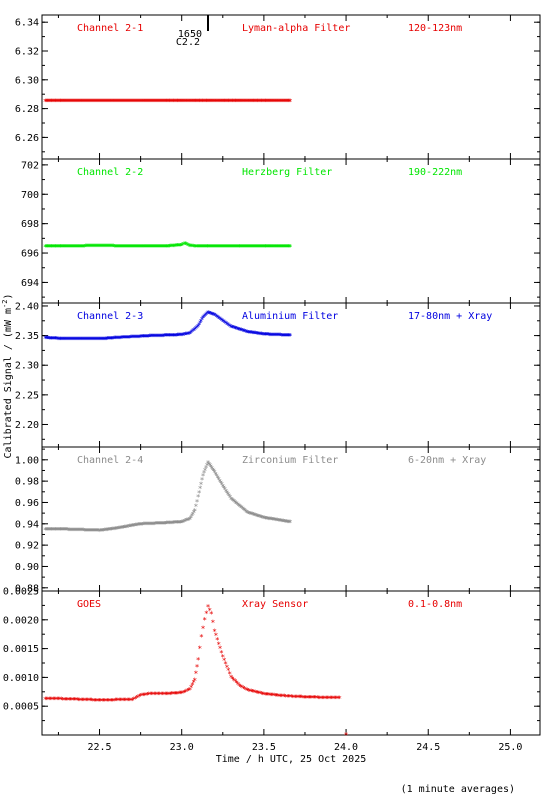 The width and height of the screenshot is (550, 800). Describe the element at coordinates (190, 34) in the screenshot. I see `event-marker-label-top: 1650` at that location.